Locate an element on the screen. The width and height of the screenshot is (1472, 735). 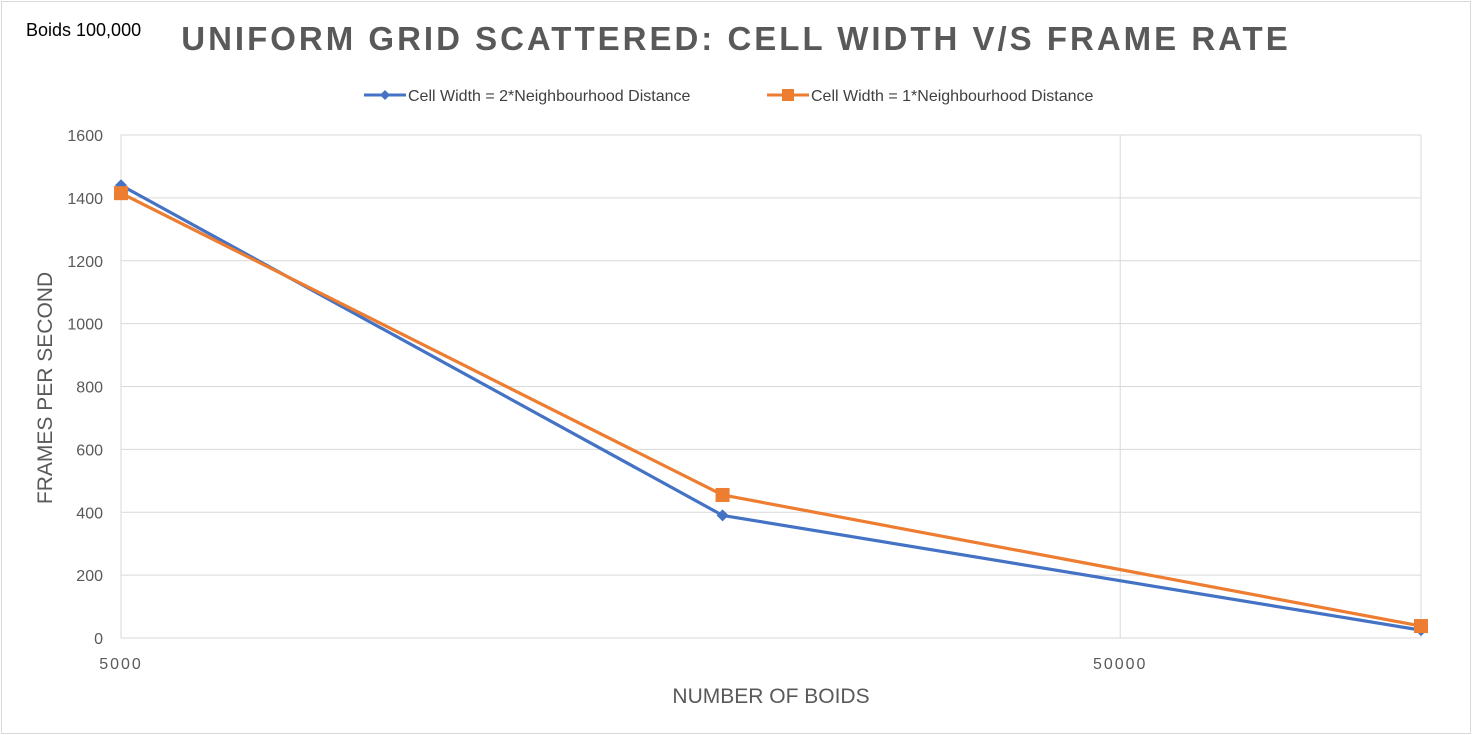
x-axis-ticks: 5000 50000 is located at coordinates (623, 664).